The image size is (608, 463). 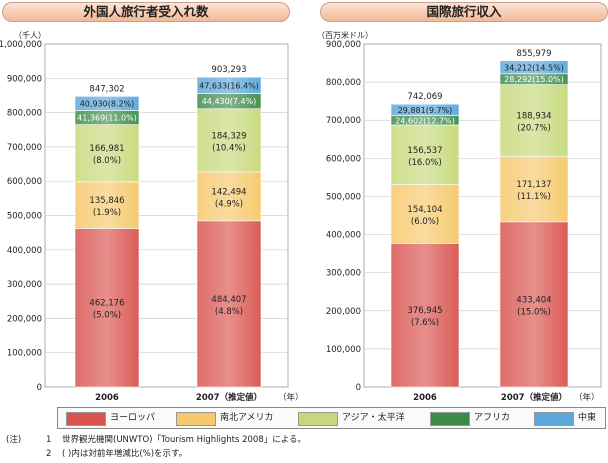 I want to click on receipts-category-label: 2007（推定値）, so click(x=534, y=397).